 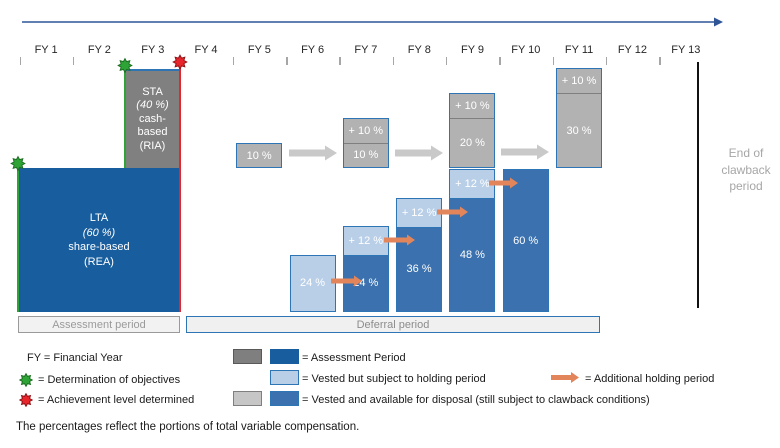 What do you see at coordinates (99, 261) in the screenshot?
I see `award-box-line: (REA)` at bounding box center [99, 261].